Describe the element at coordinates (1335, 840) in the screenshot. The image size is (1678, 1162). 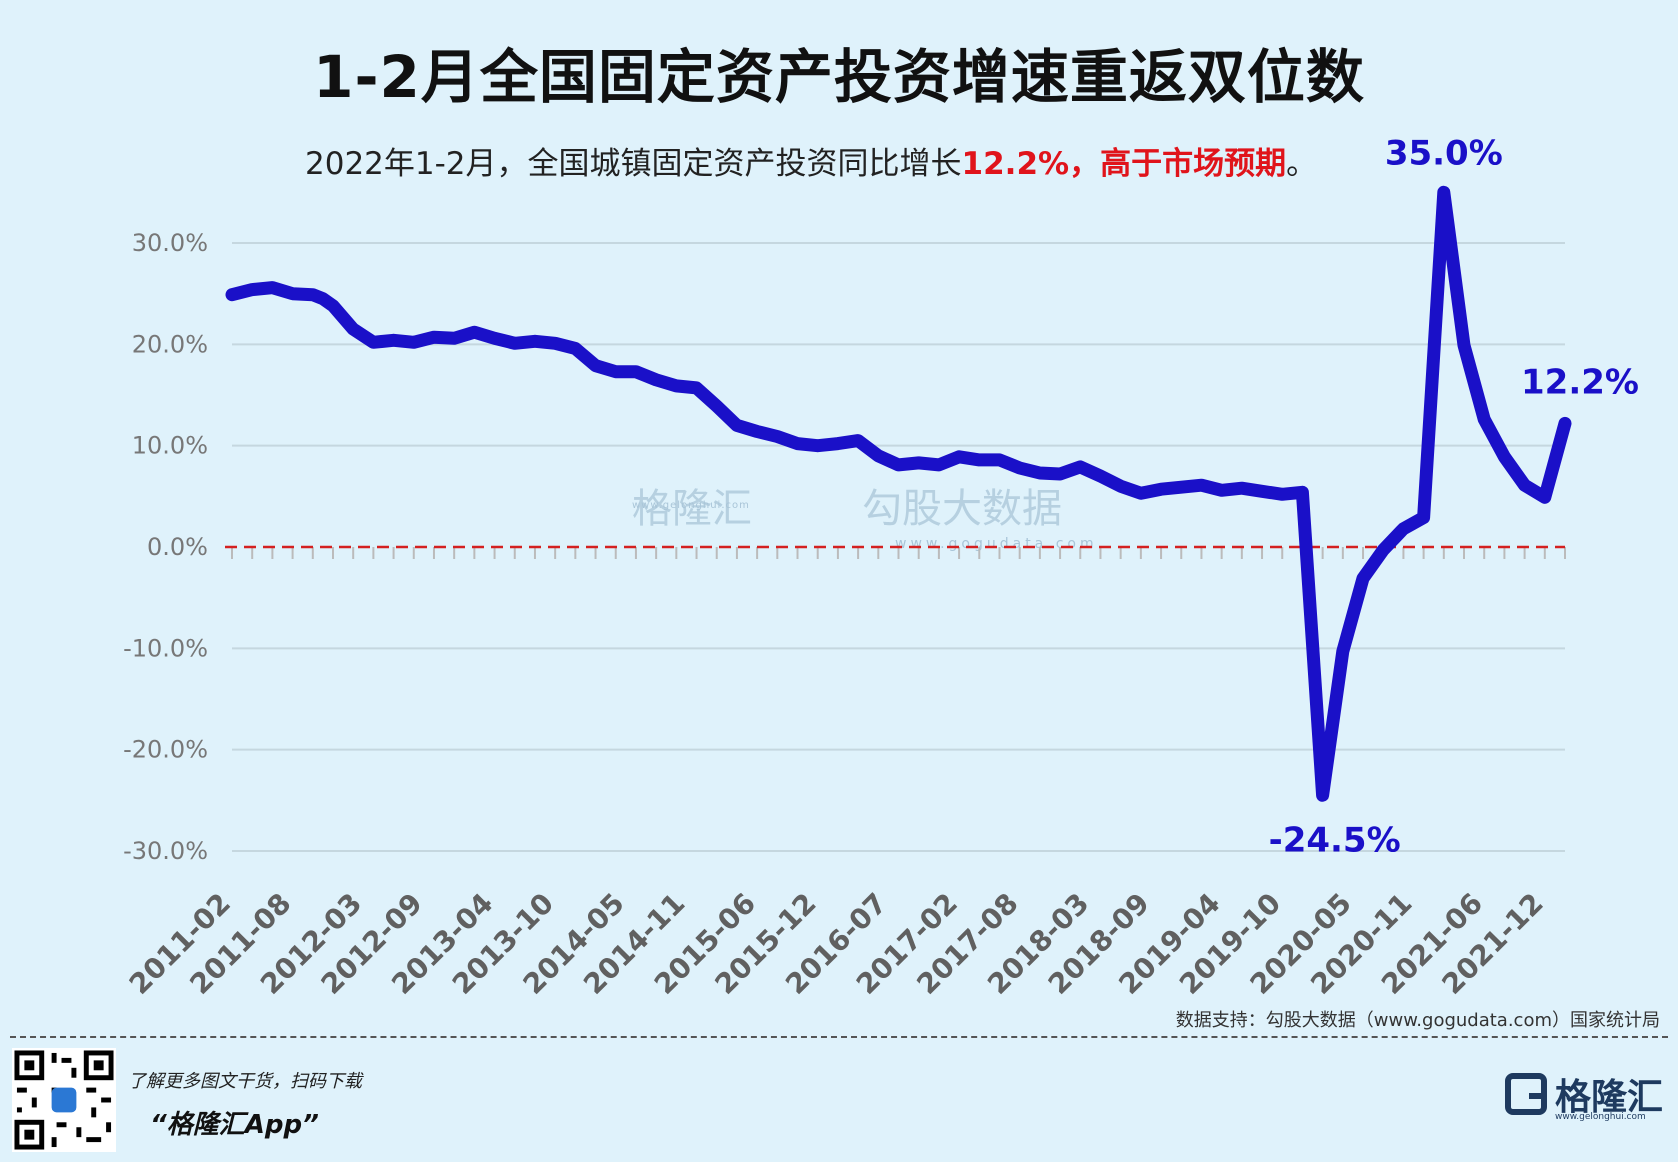
I see `data-label: -24.5%` at that location.